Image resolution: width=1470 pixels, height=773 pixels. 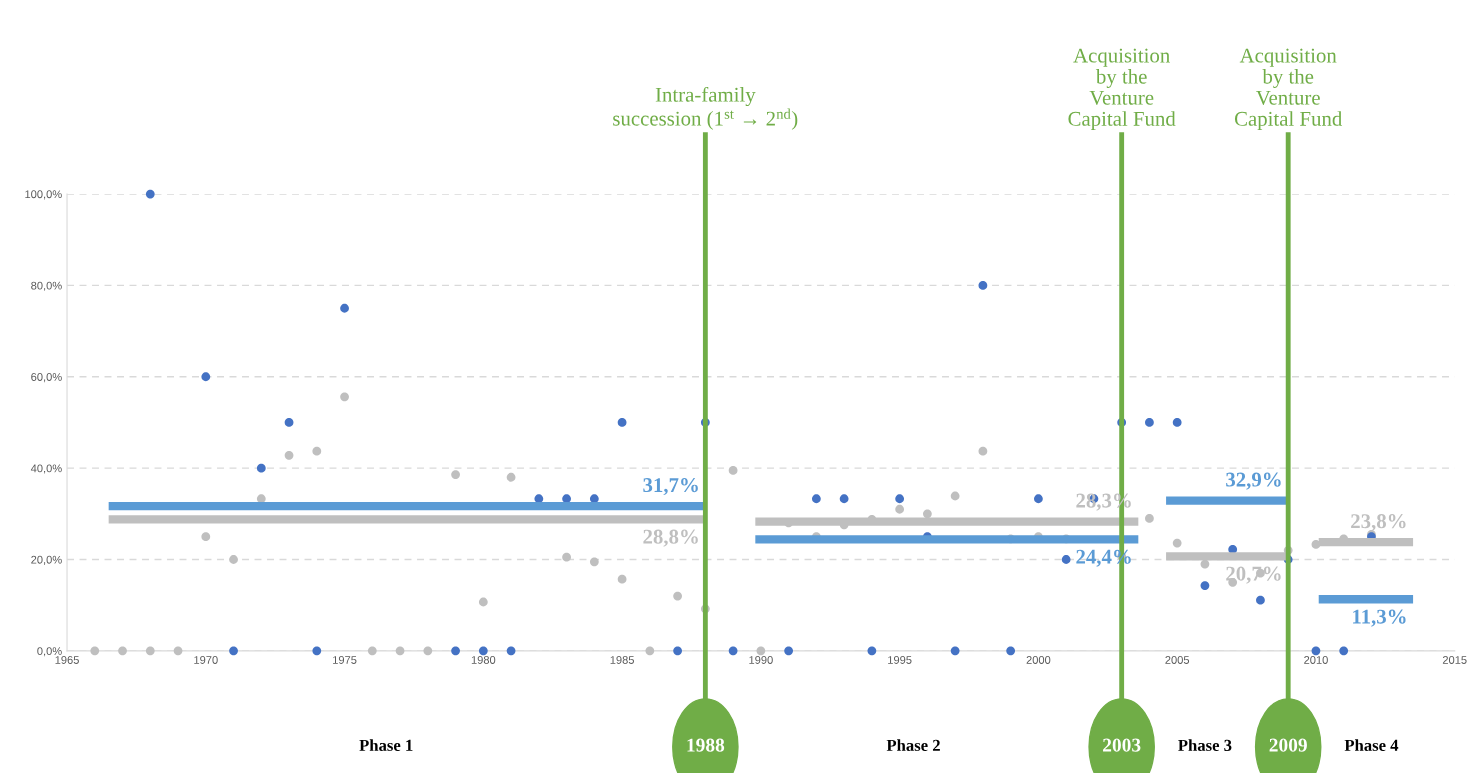 What do you see at coordinates (1454, 660) in the screenshot?
I see `x-tick-label: 2015` at bounding box center [1454, 660].